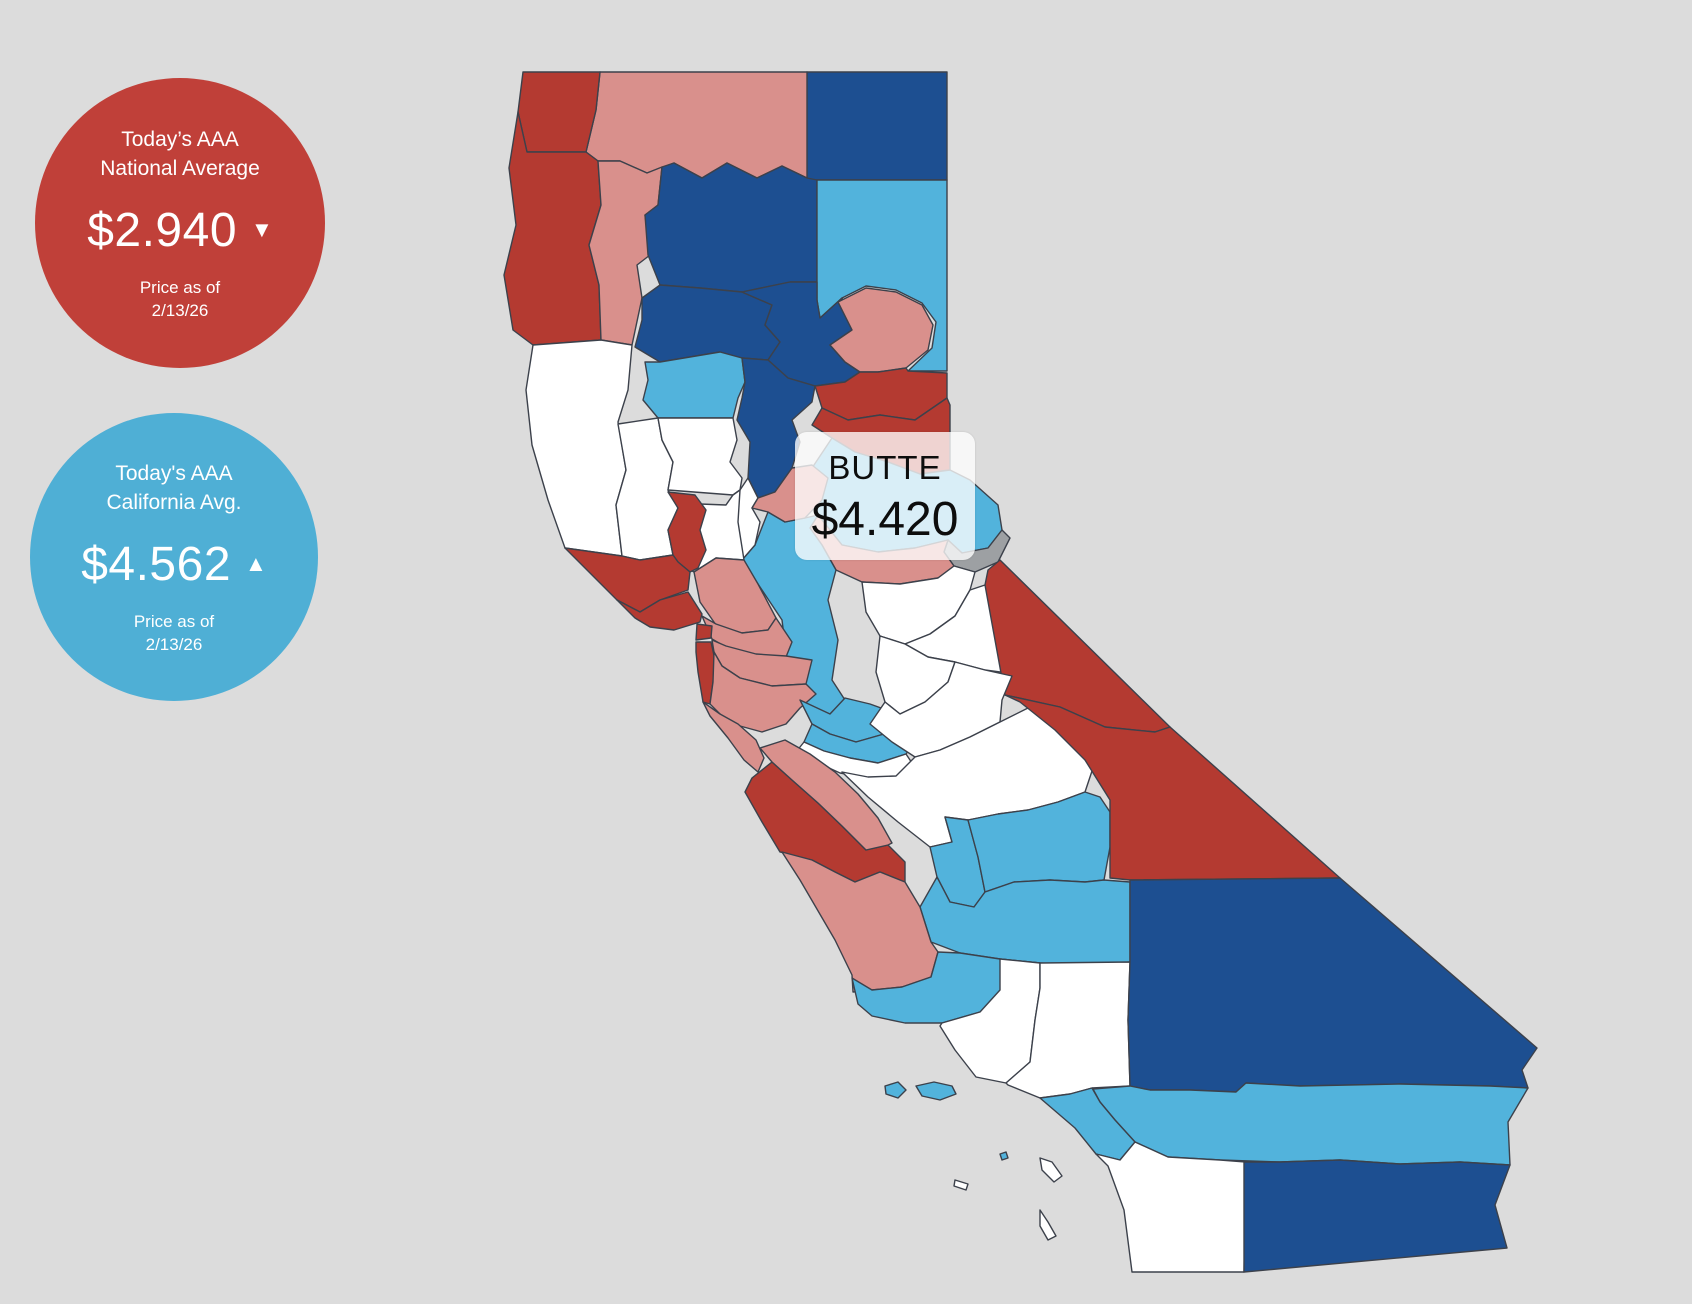 Image resolution: width=1692 pixels, height=1304 pixels. Describe the element at coordinates (1077, 646) in the screenshot. I see `county-mono` at that location.